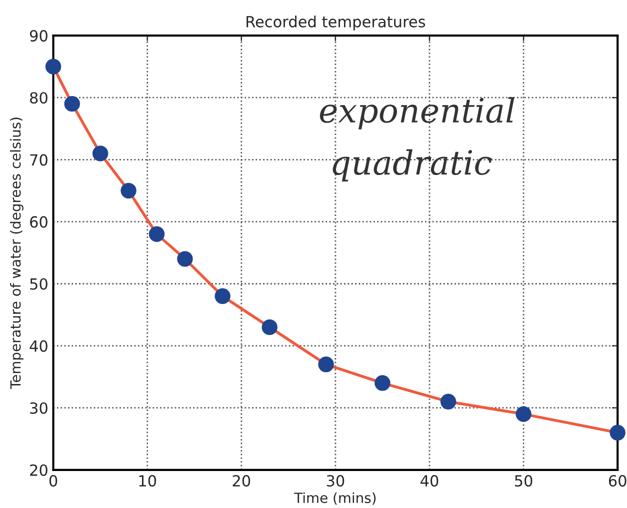 Image resolution: width=627 pixels, height=508 pixels. What do you see at coordinates (39, 222) in the screenshot?
I see `y-tick-label: 60` at bounding box center [39, 222].